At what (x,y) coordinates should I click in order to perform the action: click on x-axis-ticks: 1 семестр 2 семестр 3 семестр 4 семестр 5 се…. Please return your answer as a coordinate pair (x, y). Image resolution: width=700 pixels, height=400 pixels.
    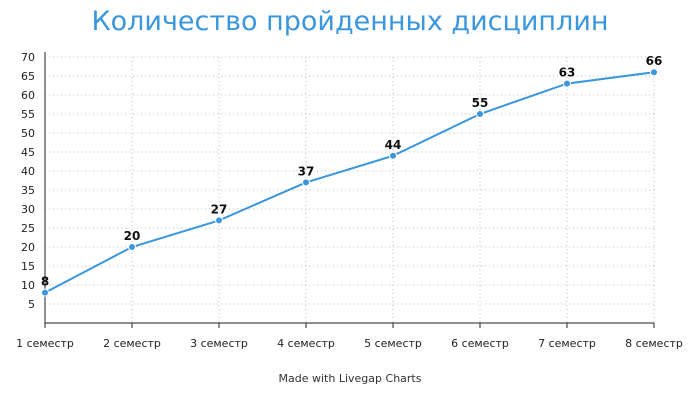
    Looking at the image, I should click on (349, 343).